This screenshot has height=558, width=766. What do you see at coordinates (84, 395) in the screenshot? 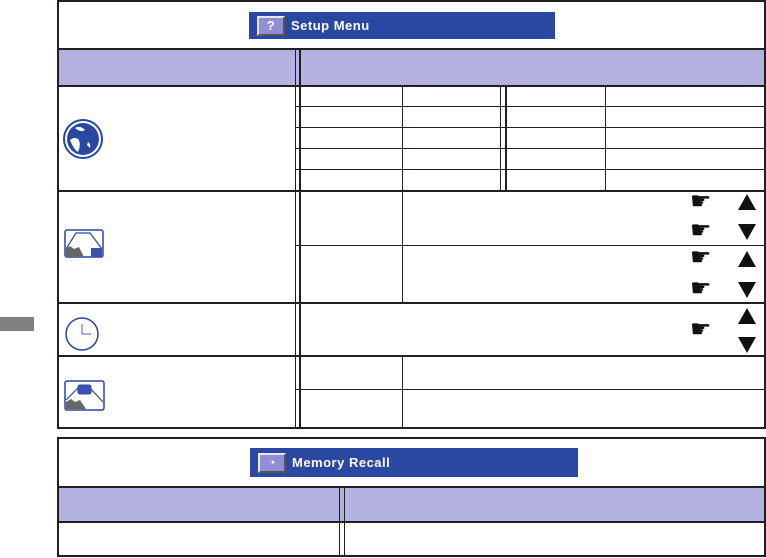
I see `osd-position-icon` at bounding box center [84, 395].